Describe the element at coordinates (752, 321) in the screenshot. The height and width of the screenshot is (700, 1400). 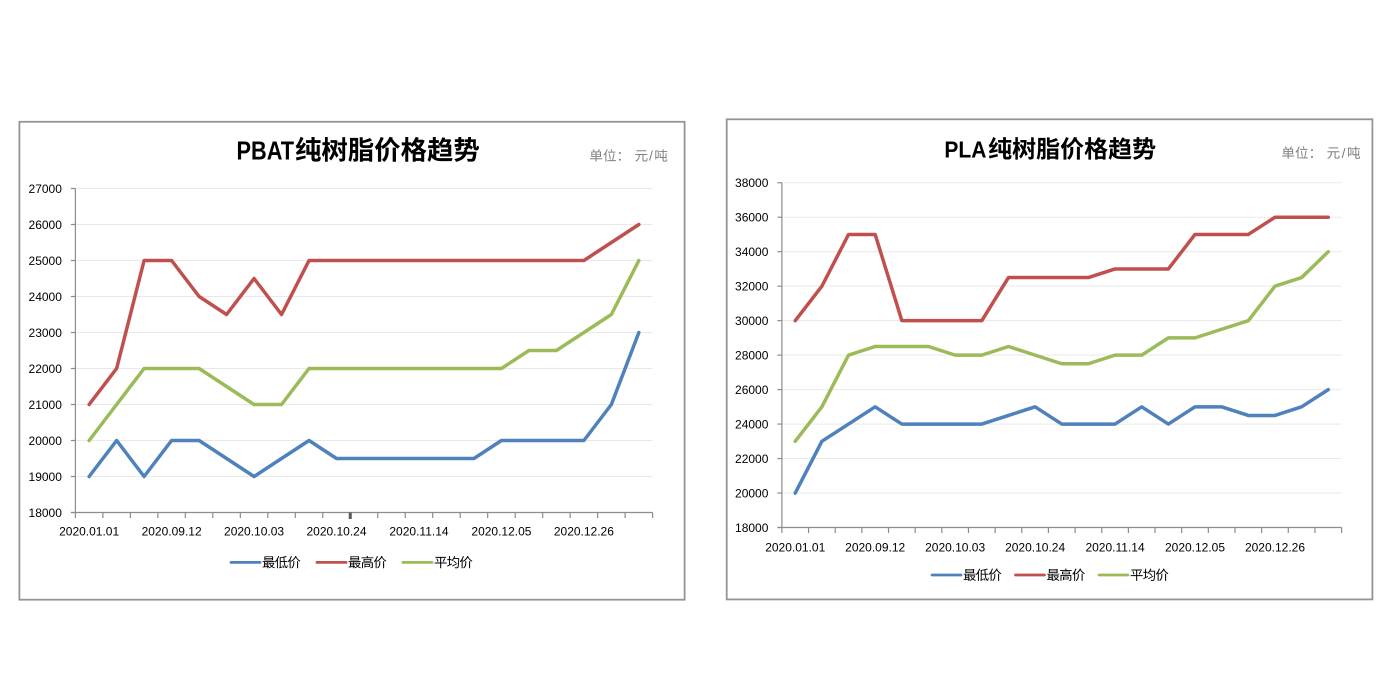
I see `svg-text: 30000` at that location.